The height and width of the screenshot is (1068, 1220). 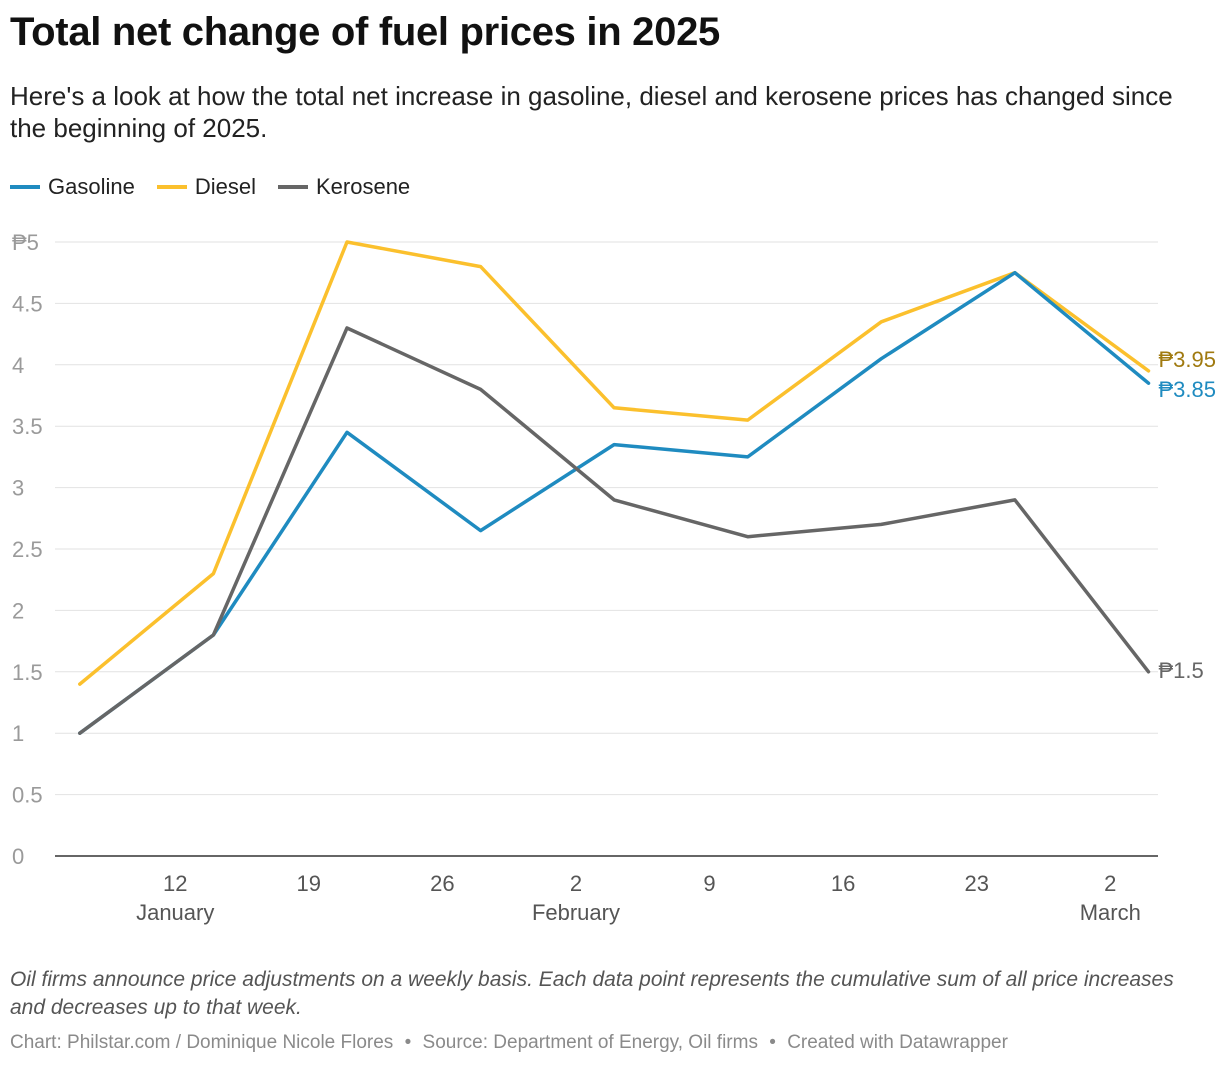 I want to click on legend-item-kerosene: Kerosene, so click(x=344, y=187).